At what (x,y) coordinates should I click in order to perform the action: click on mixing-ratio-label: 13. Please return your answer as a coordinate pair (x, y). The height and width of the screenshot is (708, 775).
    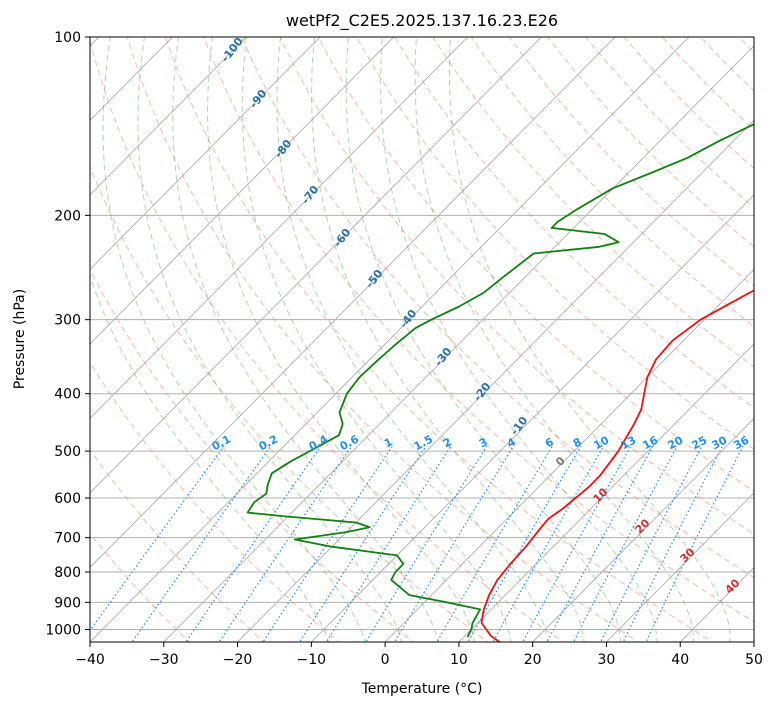
    Looking at the image, I should click on (629, 443).